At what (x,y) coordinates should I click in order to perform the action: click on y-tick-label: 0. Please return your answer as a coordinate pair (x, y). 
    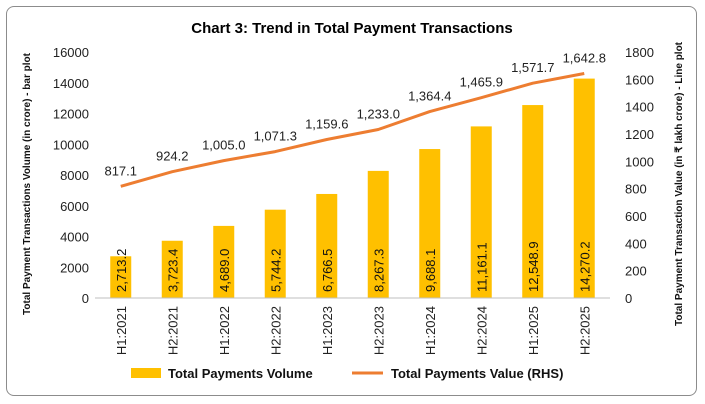
    Looking at the image, I should click on (85, 298).